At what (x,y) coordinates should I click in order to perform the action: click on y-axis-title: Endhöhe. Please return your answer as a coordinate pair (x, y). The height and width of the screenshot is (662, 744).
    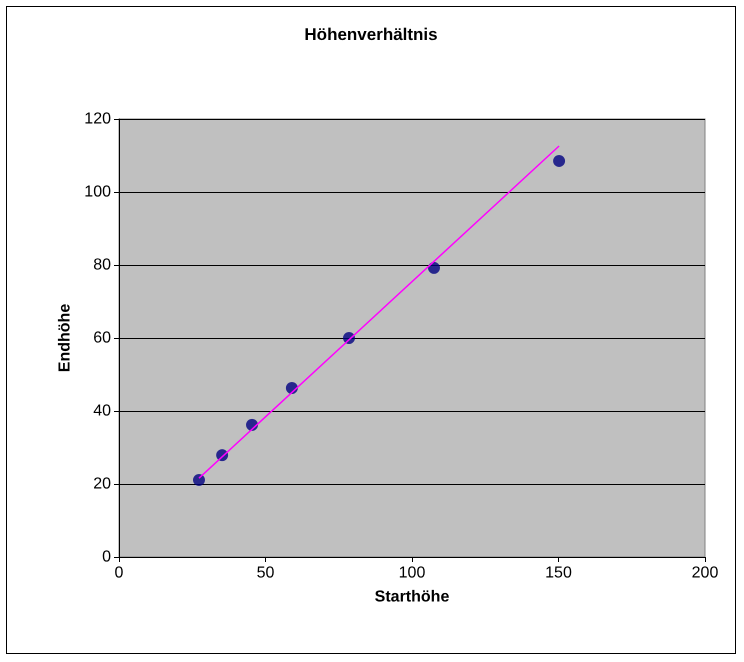
    Looking at the image, I should click on (65, 338).